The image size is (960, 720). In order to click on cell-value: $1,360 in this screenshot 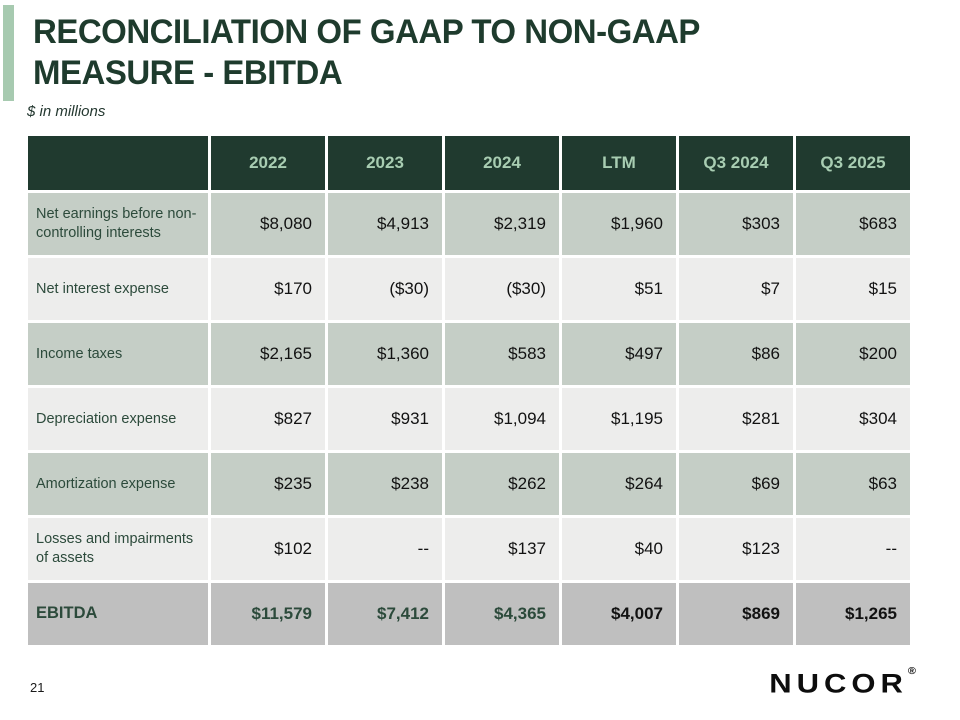, I will do `click(385, 354)`.